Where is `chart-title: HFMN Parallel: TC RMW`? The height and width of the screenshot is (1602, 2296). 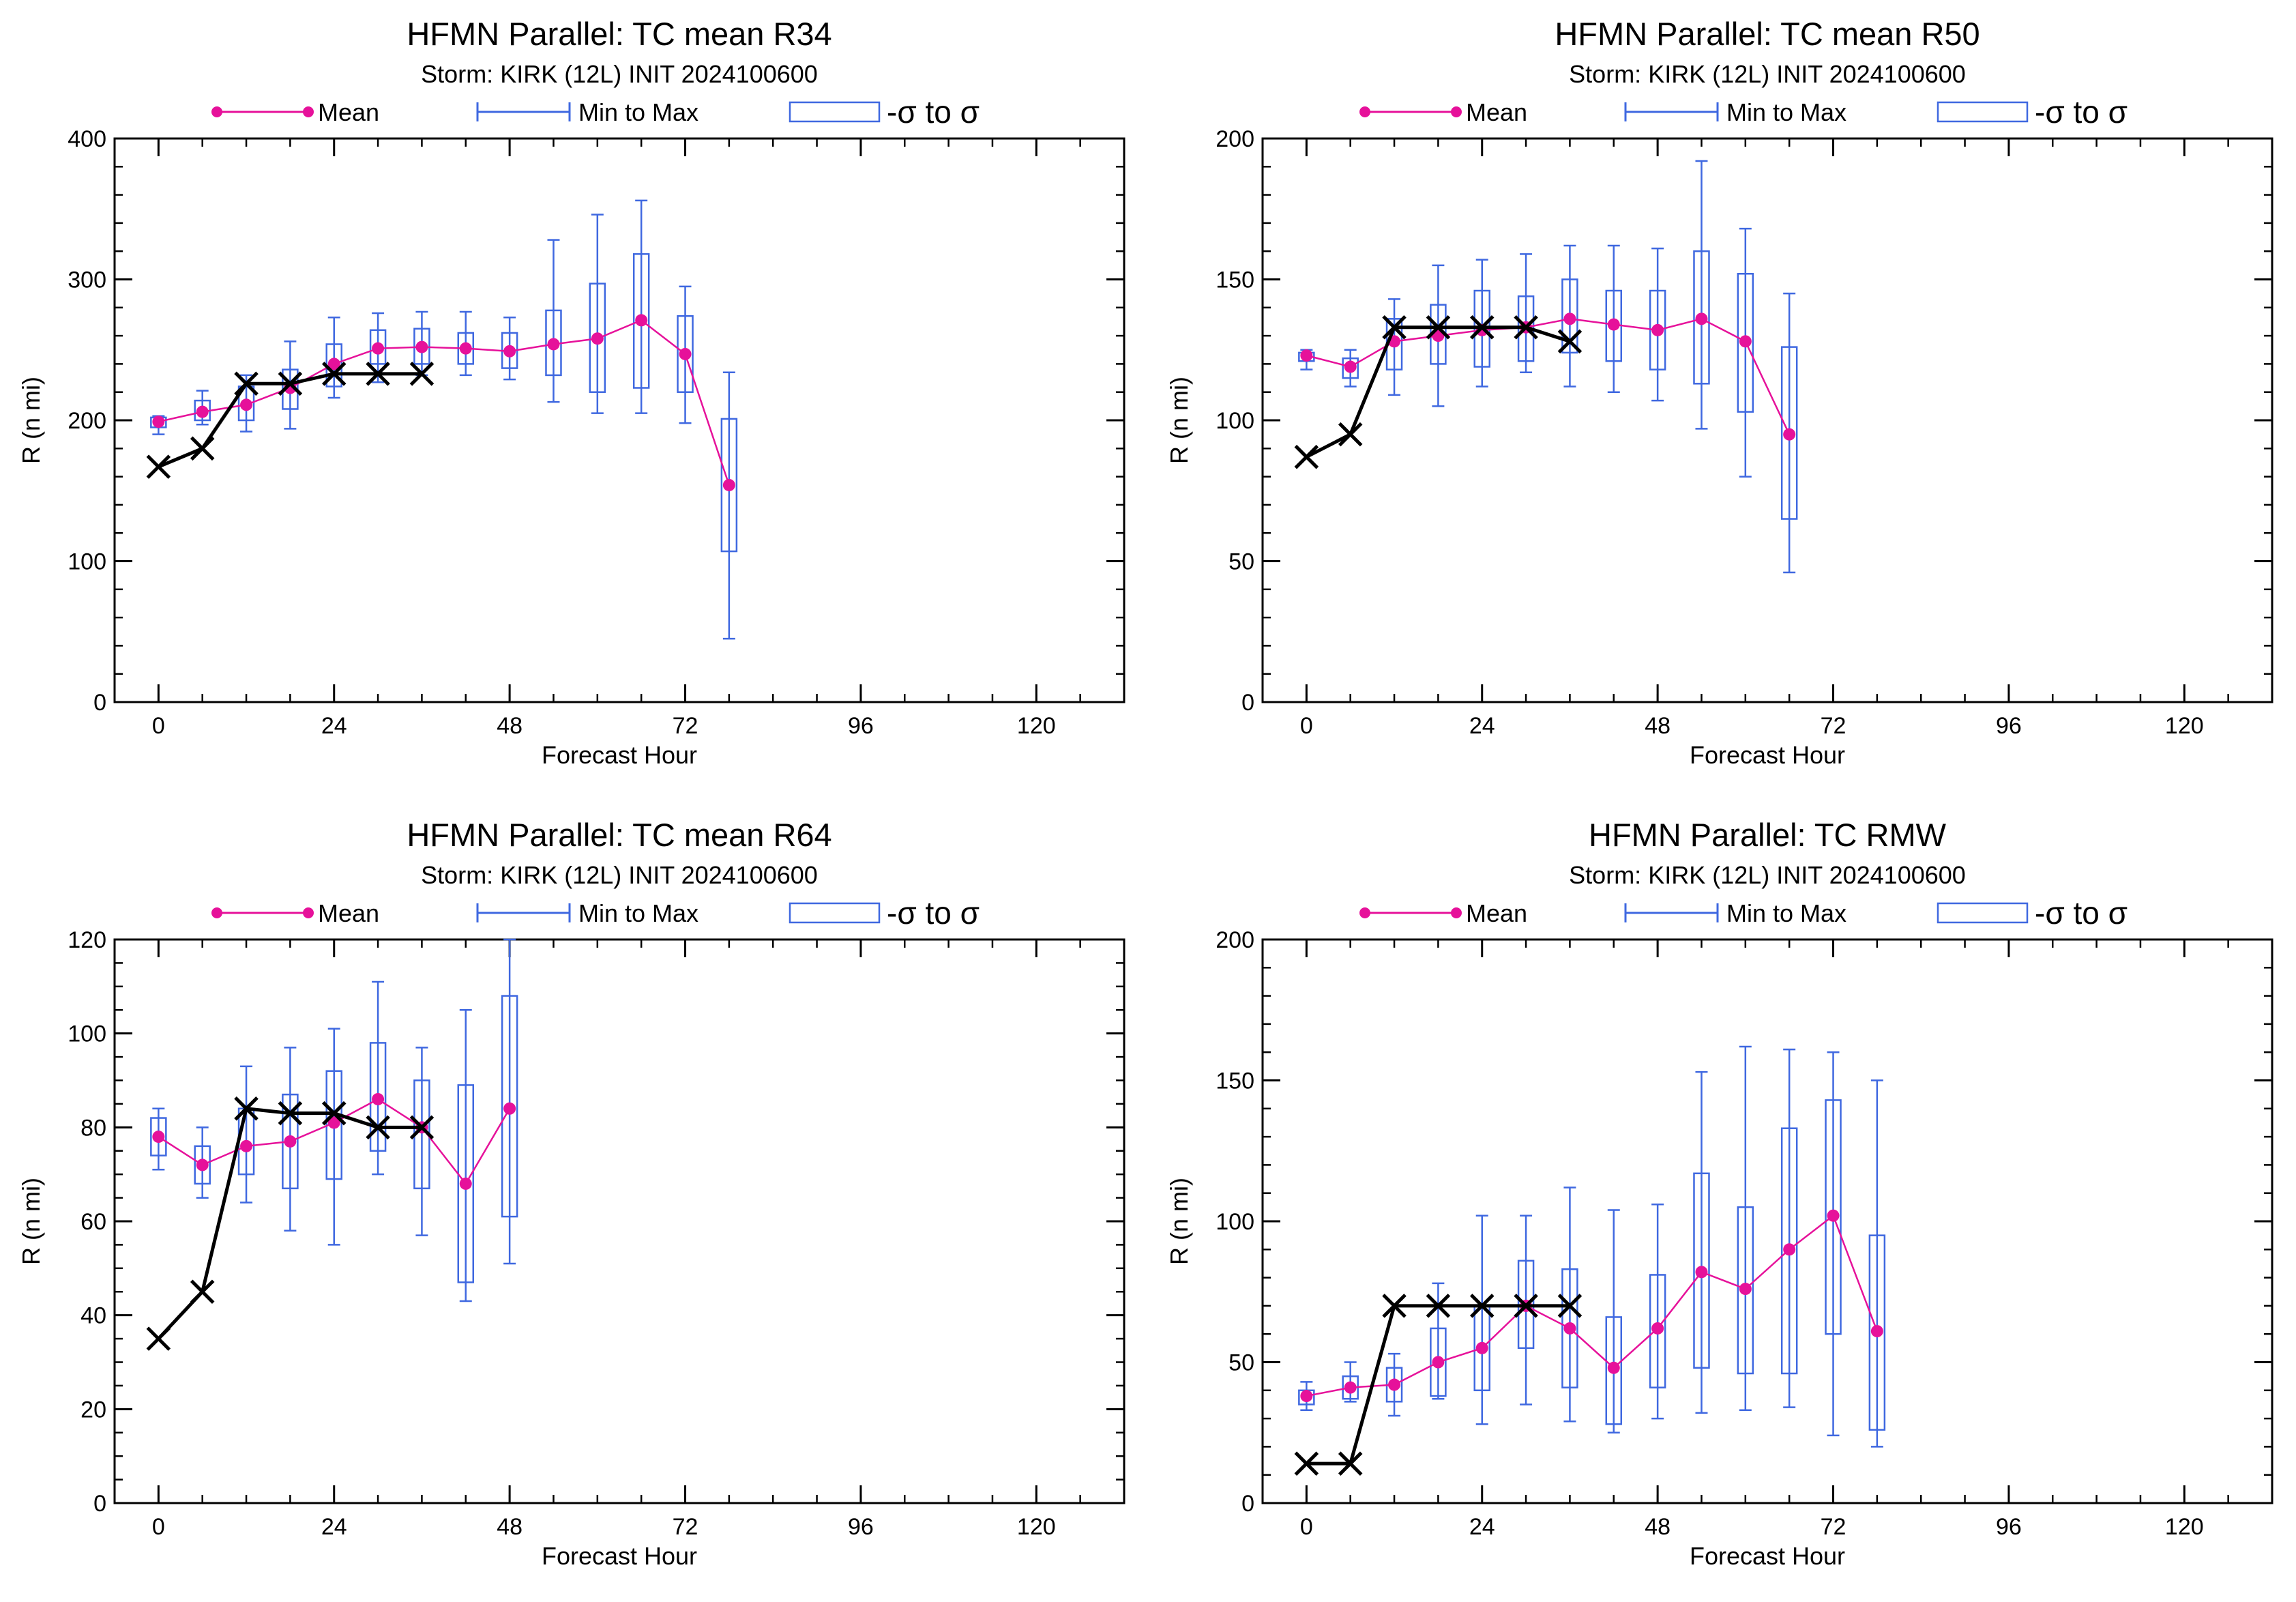 chart-title: HFMN Parallel: TC RMW is located at coordinates (1768, 835).